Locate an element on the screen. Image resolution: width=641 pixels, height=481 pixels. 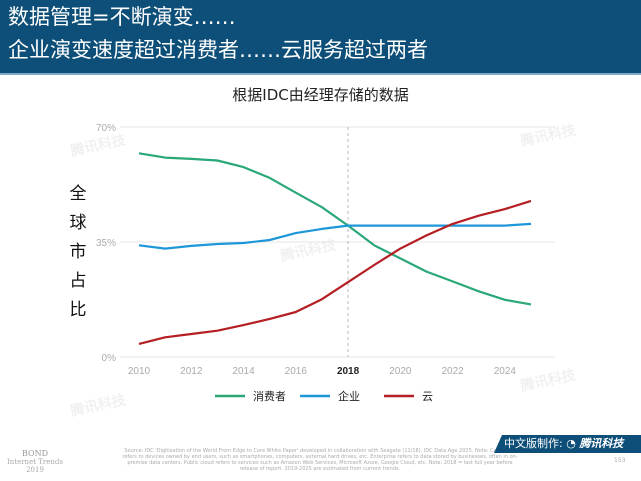
x-tick-label: 2016 is located at coordinates (296, 371).